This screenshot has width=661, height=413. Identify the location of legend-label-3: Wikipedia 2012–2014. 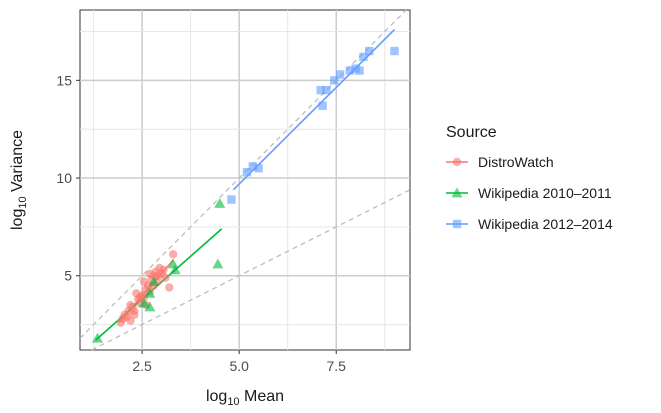
(545, 224).